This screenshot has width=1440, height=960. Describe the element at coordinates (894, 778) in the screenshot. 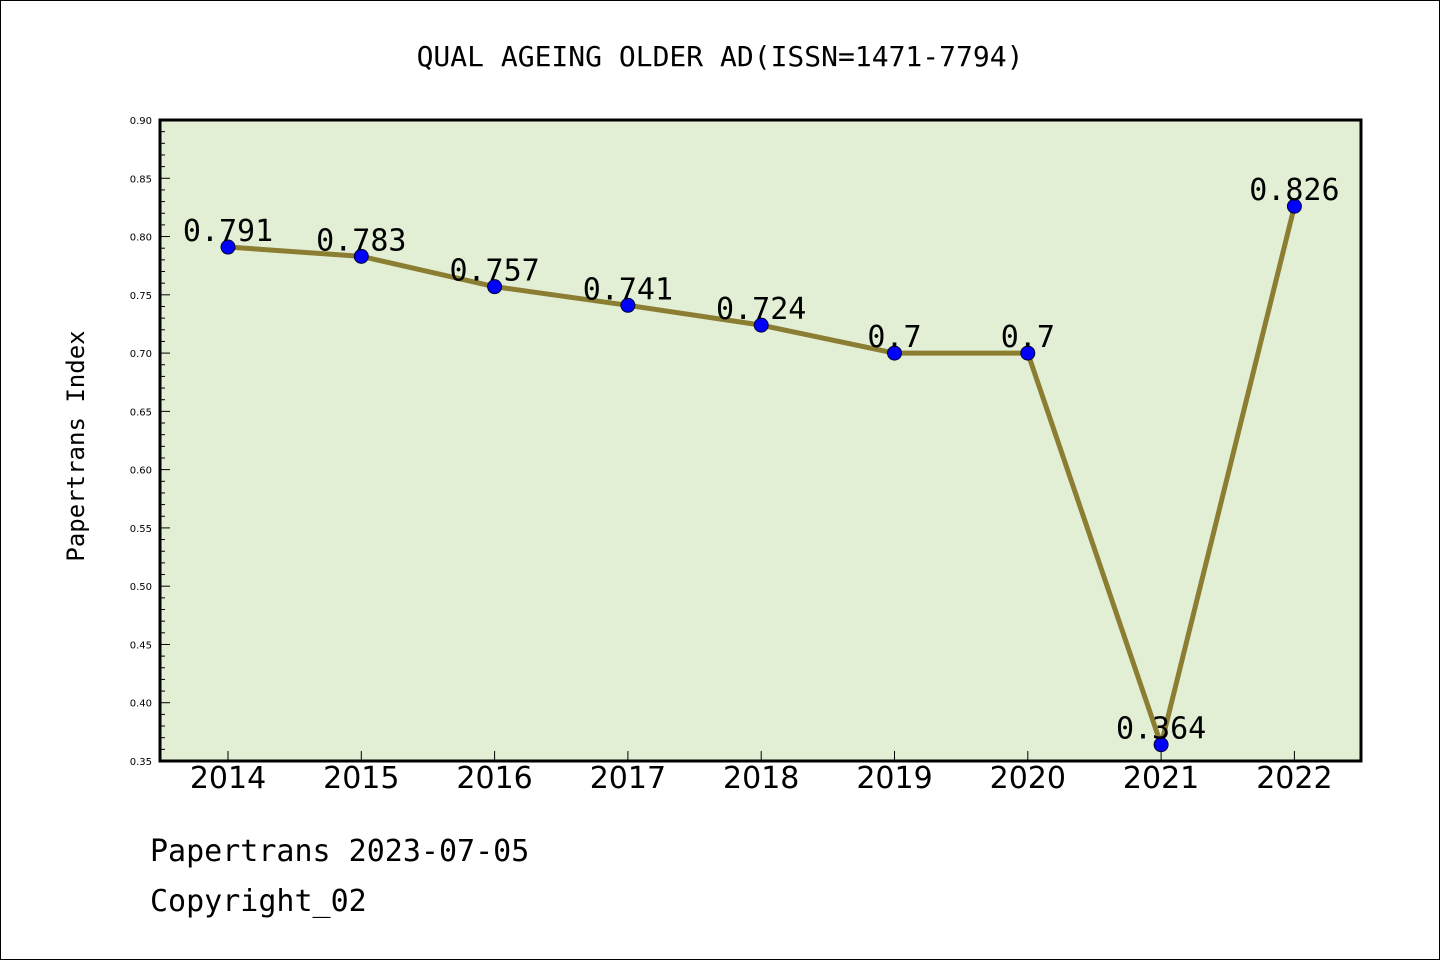

I see `x-tick-label: 2019` at that location.